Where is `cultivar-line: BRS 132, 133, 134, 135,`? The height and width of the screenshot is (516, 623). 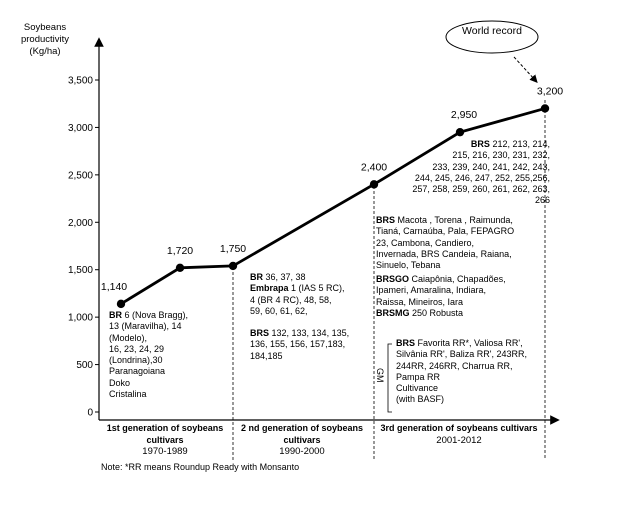 cultivar-line: BRS 132, 133, 134, 135, is located at coordinates (315, 333).